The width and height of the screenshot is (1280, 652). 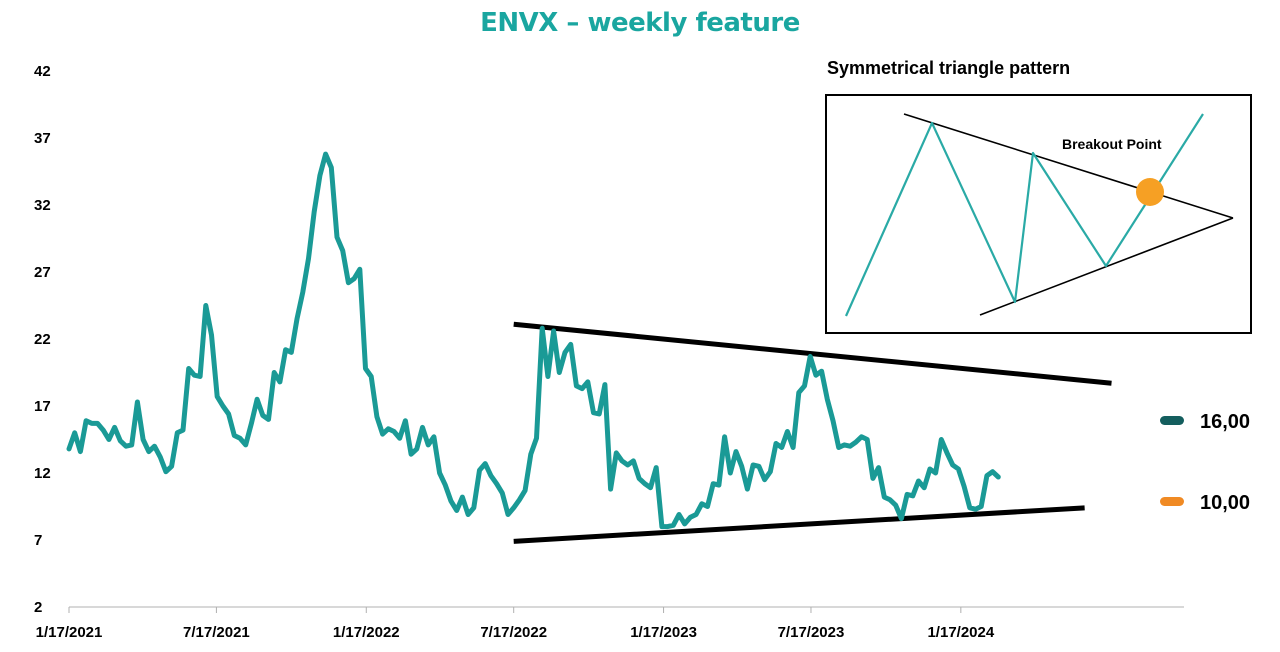 I want to click on legend: 16,00 10,00, so click(x=1205, y=462).